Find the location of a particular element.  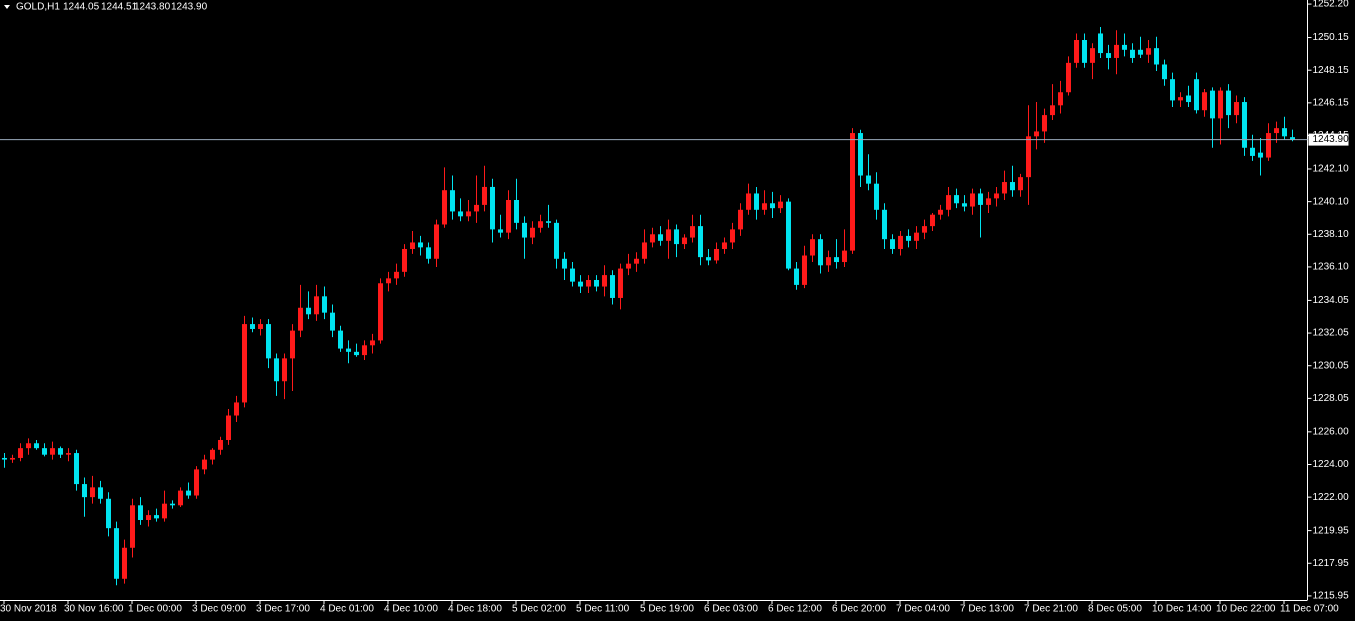

x-tick-label: 6 Dec 20:00 is located at coordinates (859, 609).